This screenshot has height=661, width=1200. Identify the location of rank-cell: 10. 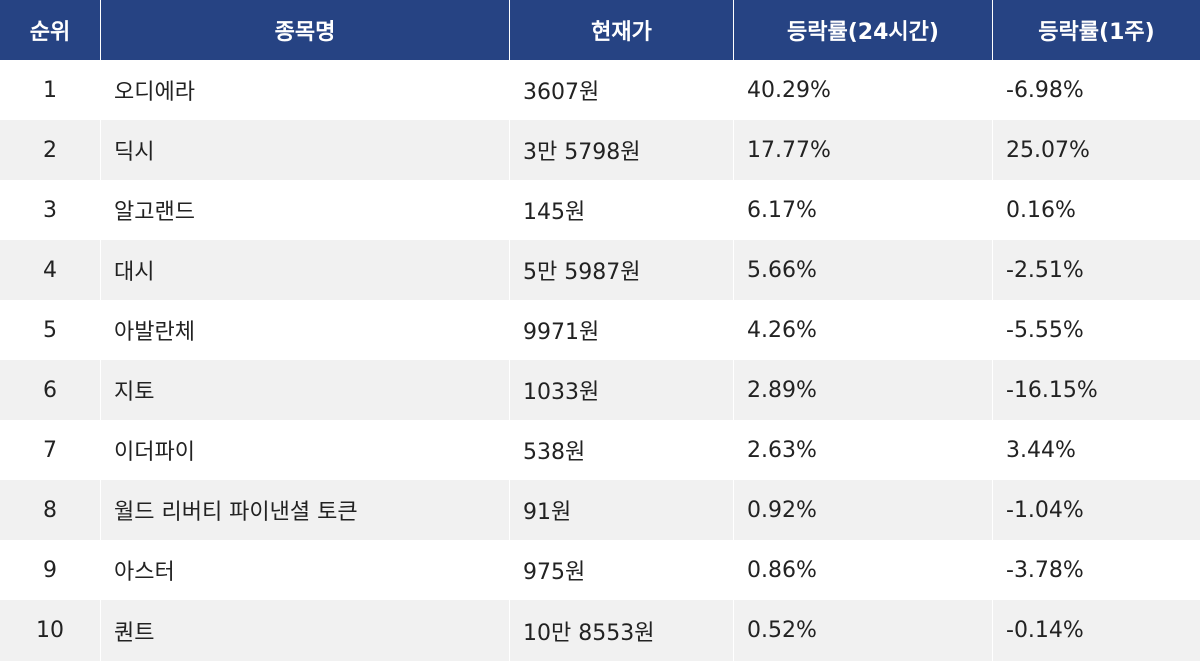
(50, 630).